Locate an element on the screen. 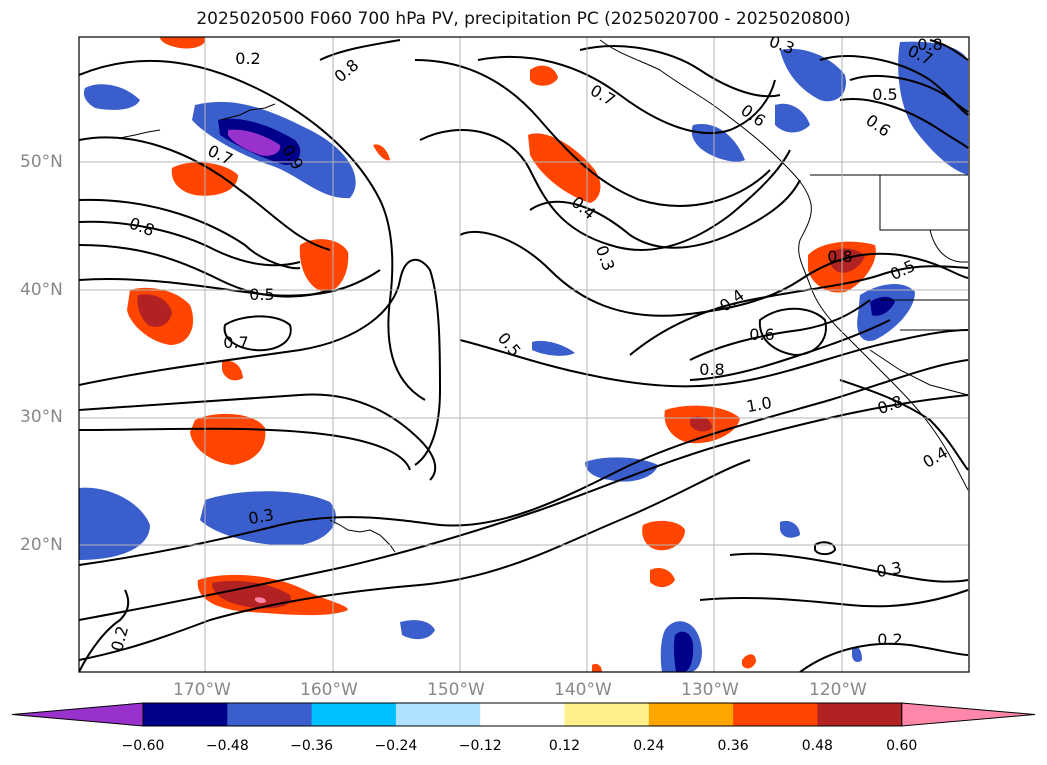  colorbar-outline is located at coordinates (522, 714).